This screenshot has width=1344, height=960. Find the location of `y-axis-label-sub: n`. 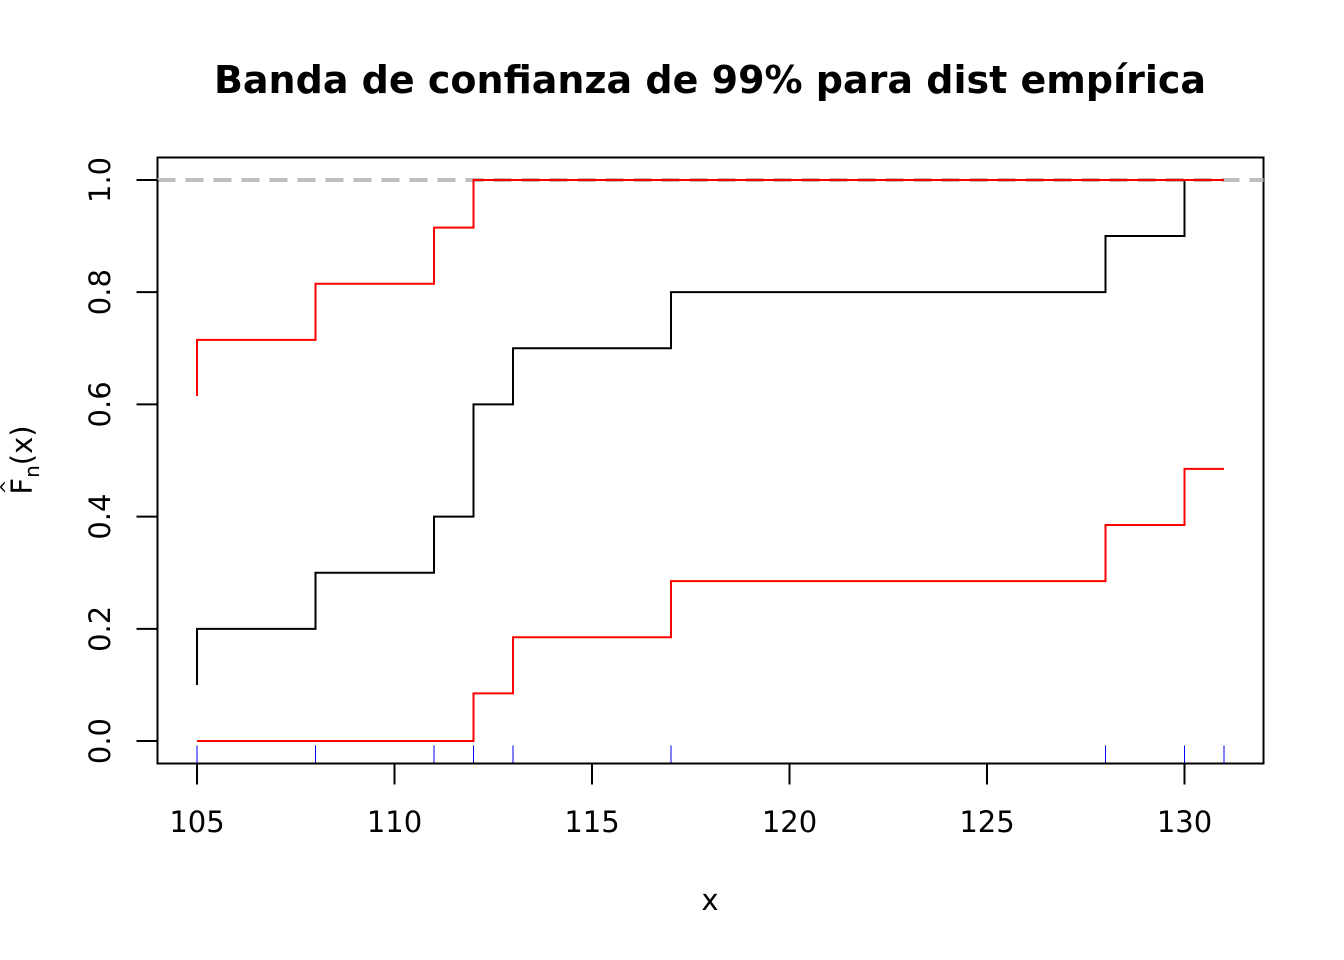

y-axis-label-sub: n is located at coordinates (32, 471).